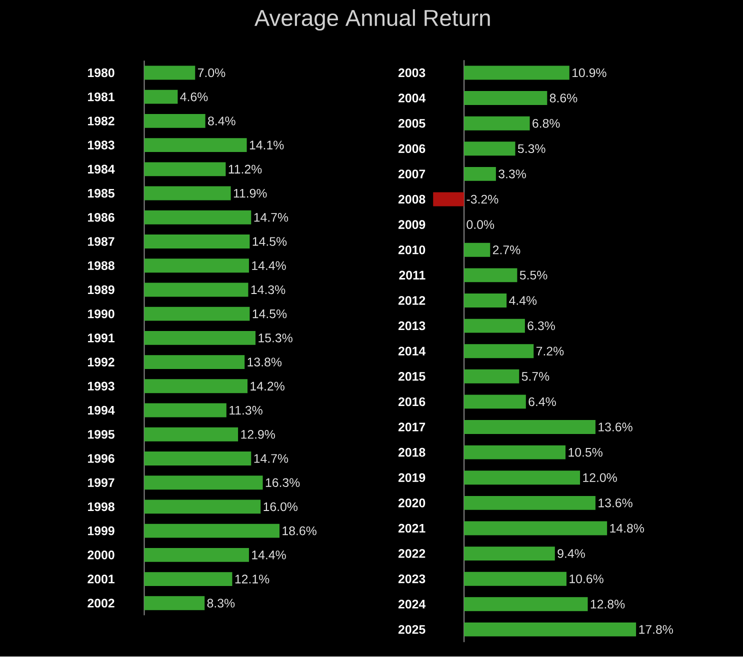  What do you see at coordinates (194, 97) in the screenshot?
I see `data-label: 4.6%` at bounding box center [194, 97].